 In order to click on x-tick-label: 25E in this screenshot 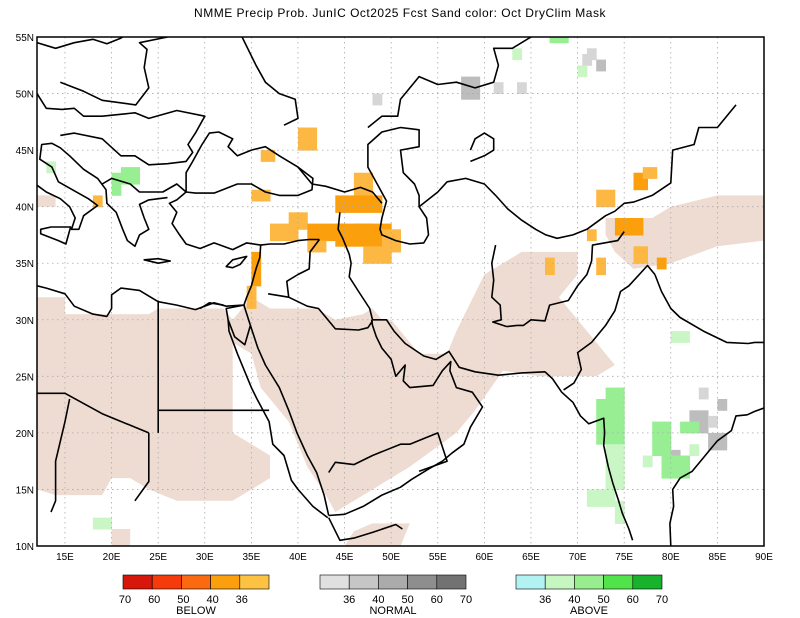, I will do `click(158, 557)`.